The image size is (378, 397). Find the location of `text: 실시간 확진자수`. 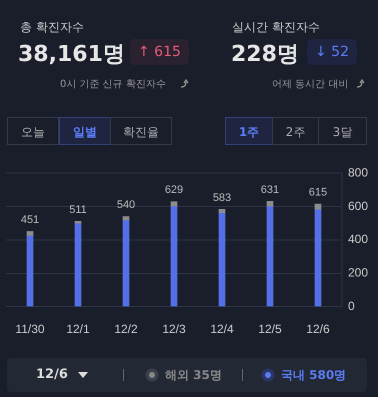

text: 실시간 확진자수 is located at coordinates (276, 27).